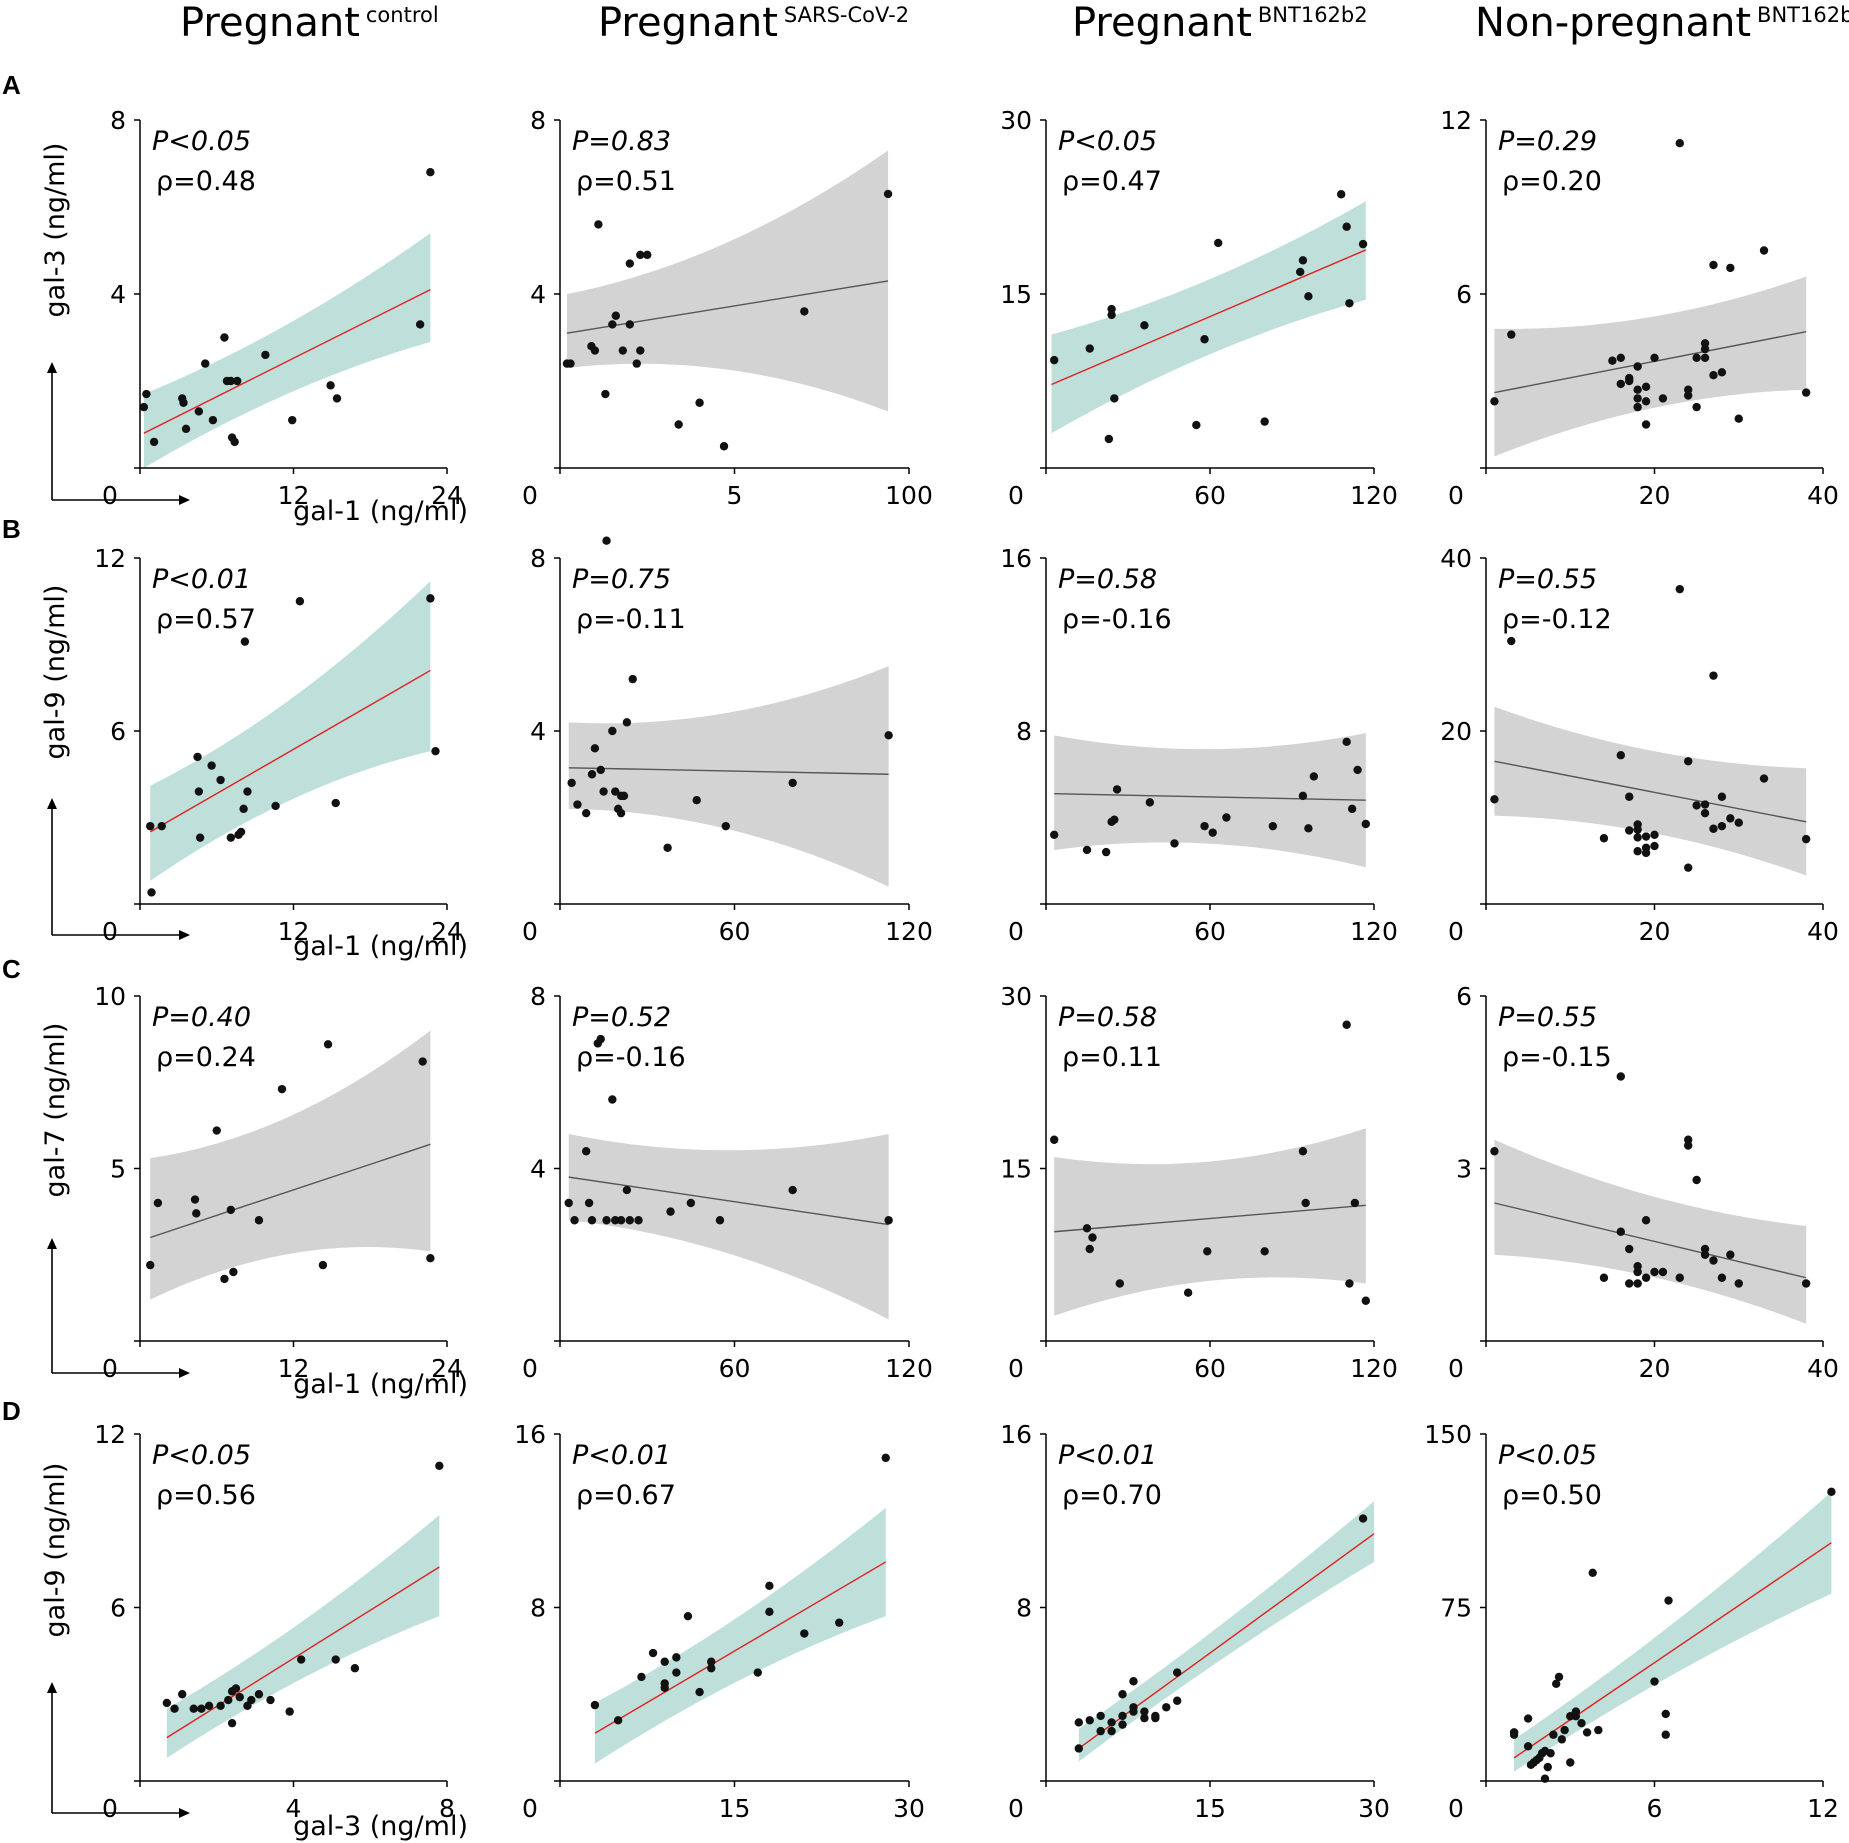  What do you see at coordinates (1552, 1495) in the screenshot?
I see `rho-value: ρ=0.50` at bounding box center [1552, 1495].